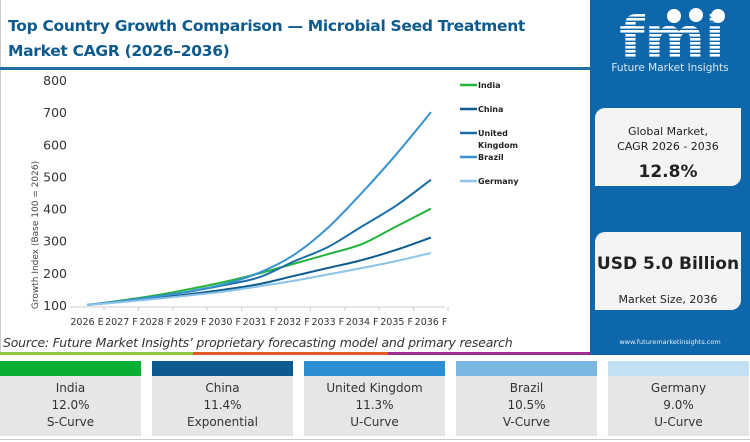 This screenshot has height=442, width=750. Describe the element at coordinates (222, 422) in the screenshot. I see `card-curve-type: Exponential` at that location.